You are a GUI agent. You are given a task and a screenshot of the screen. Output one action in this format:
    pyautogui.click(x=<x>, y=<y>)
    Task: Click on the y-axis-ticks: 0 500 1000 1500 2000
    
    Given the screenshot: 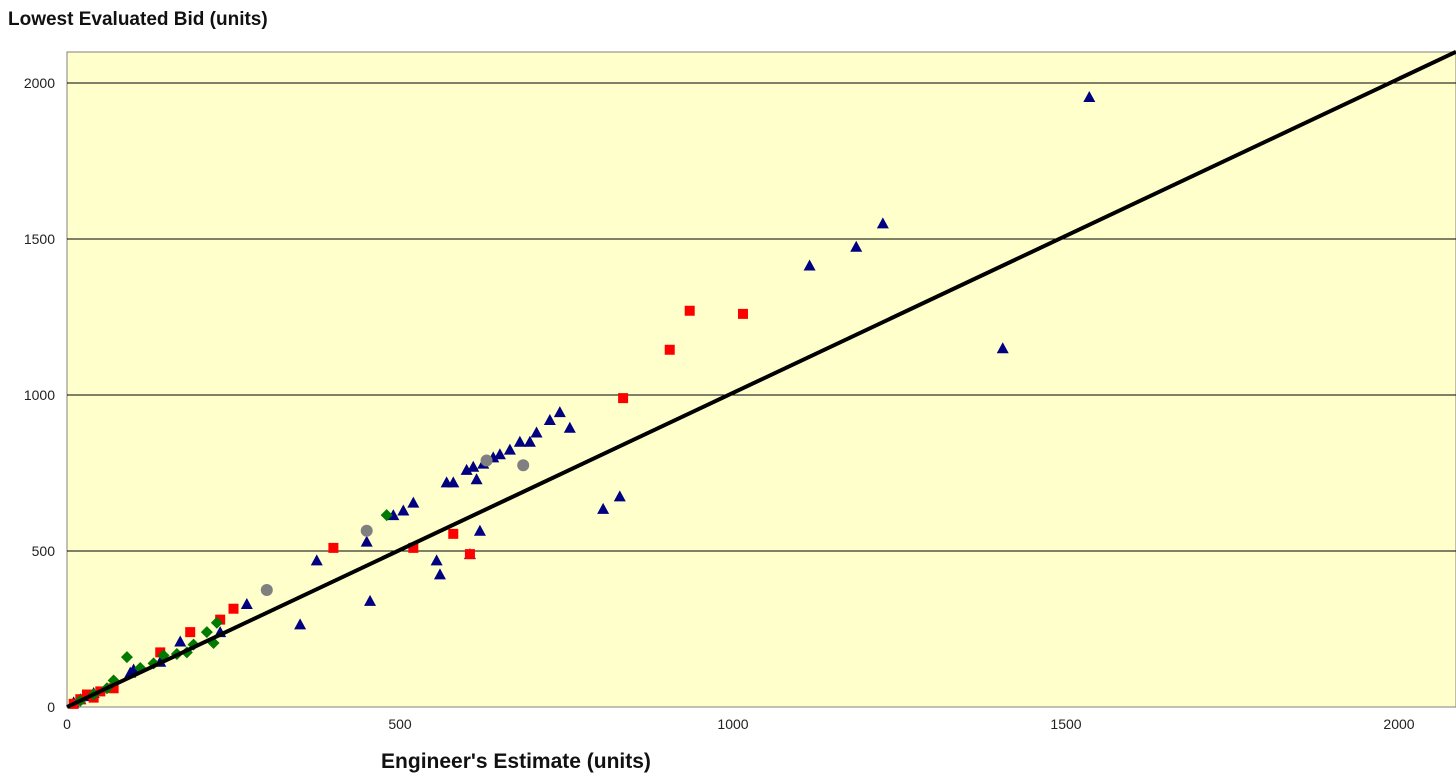 What is the action you would take?
    pyautogui.click(x=39, y=395)
    